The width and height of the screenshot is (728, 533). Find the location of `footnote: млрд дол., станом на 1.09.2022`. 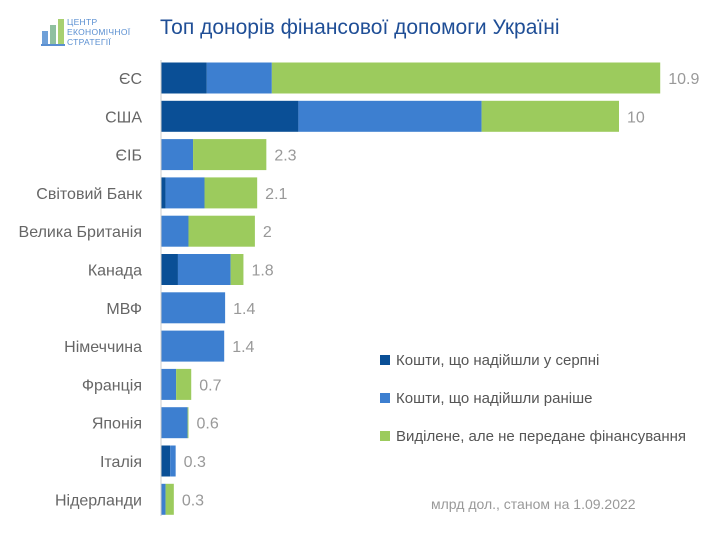

footnote: млрд дол., станом на 1.09.2022 is located at coordinates (533, 504).